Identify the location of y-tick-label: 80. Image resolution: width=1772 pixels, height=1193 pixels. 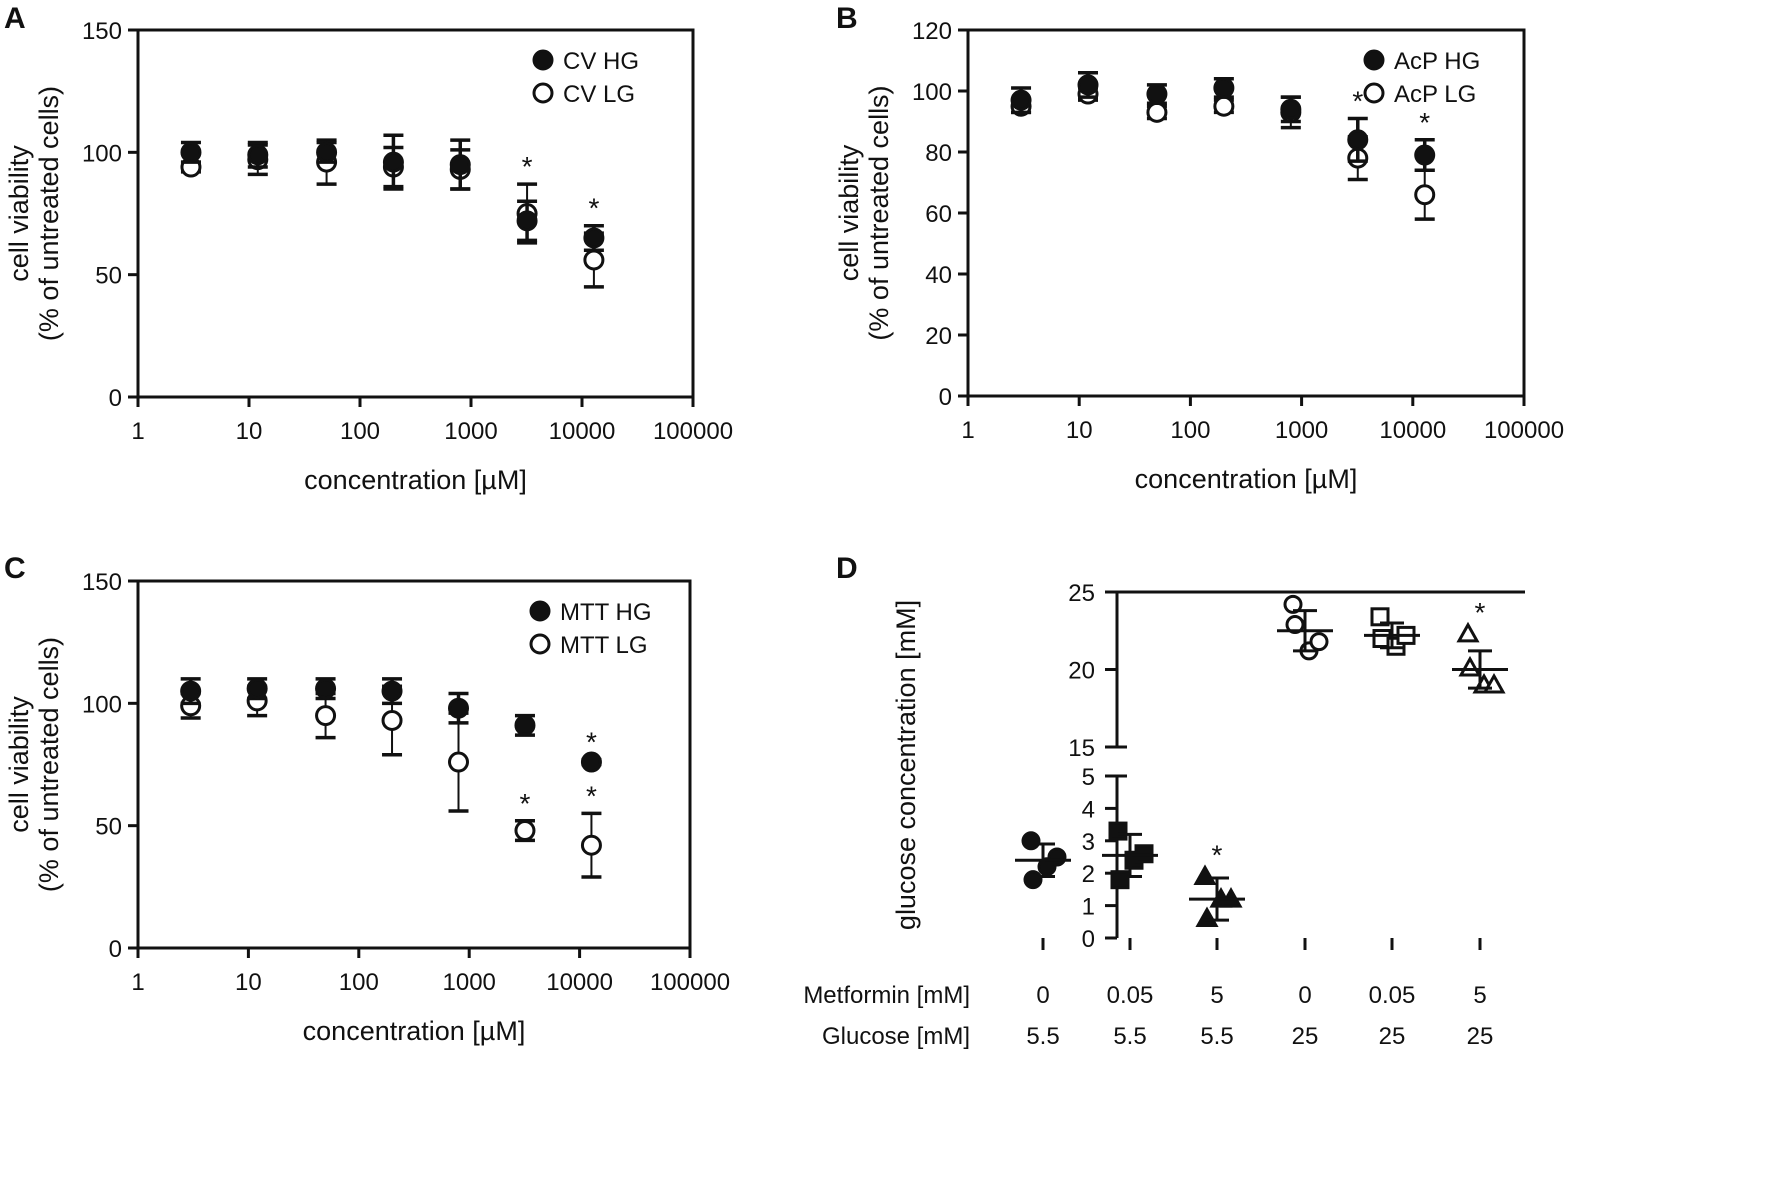
(938, 153).